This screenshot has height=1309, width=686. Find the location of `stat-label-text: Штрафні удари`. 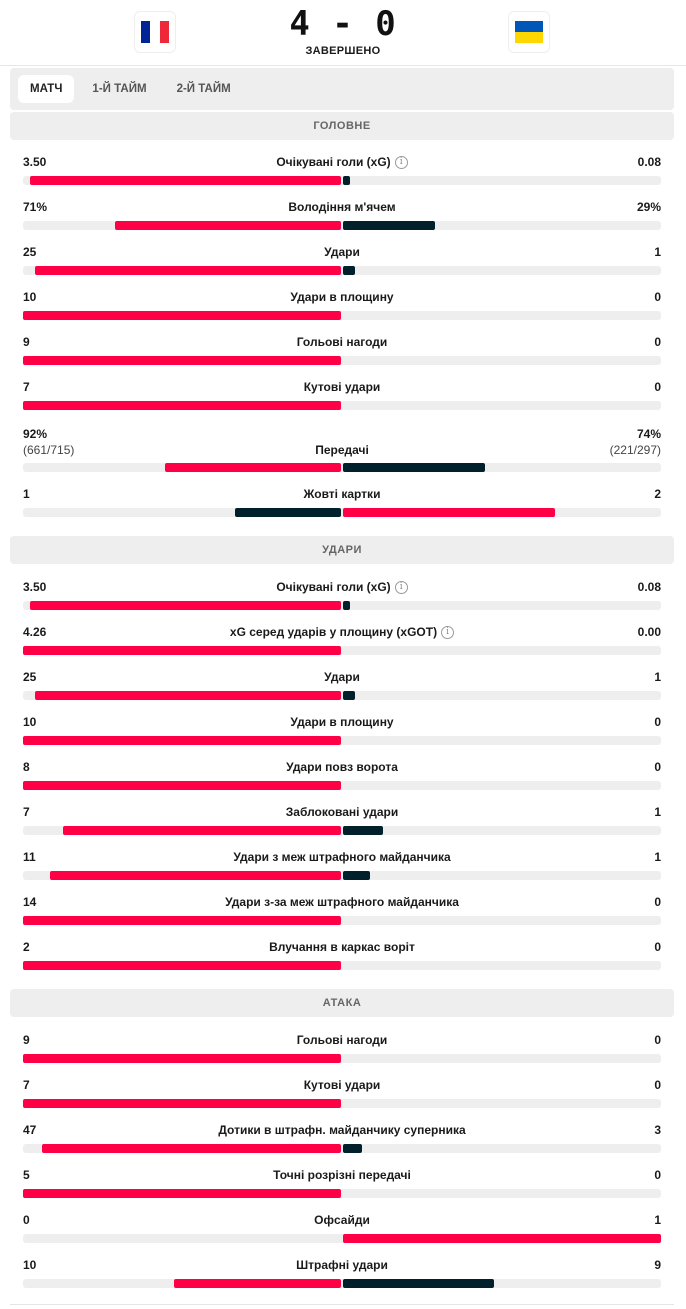

stat-label-text: Штрафні удари is located at coordinates (342, 1265).